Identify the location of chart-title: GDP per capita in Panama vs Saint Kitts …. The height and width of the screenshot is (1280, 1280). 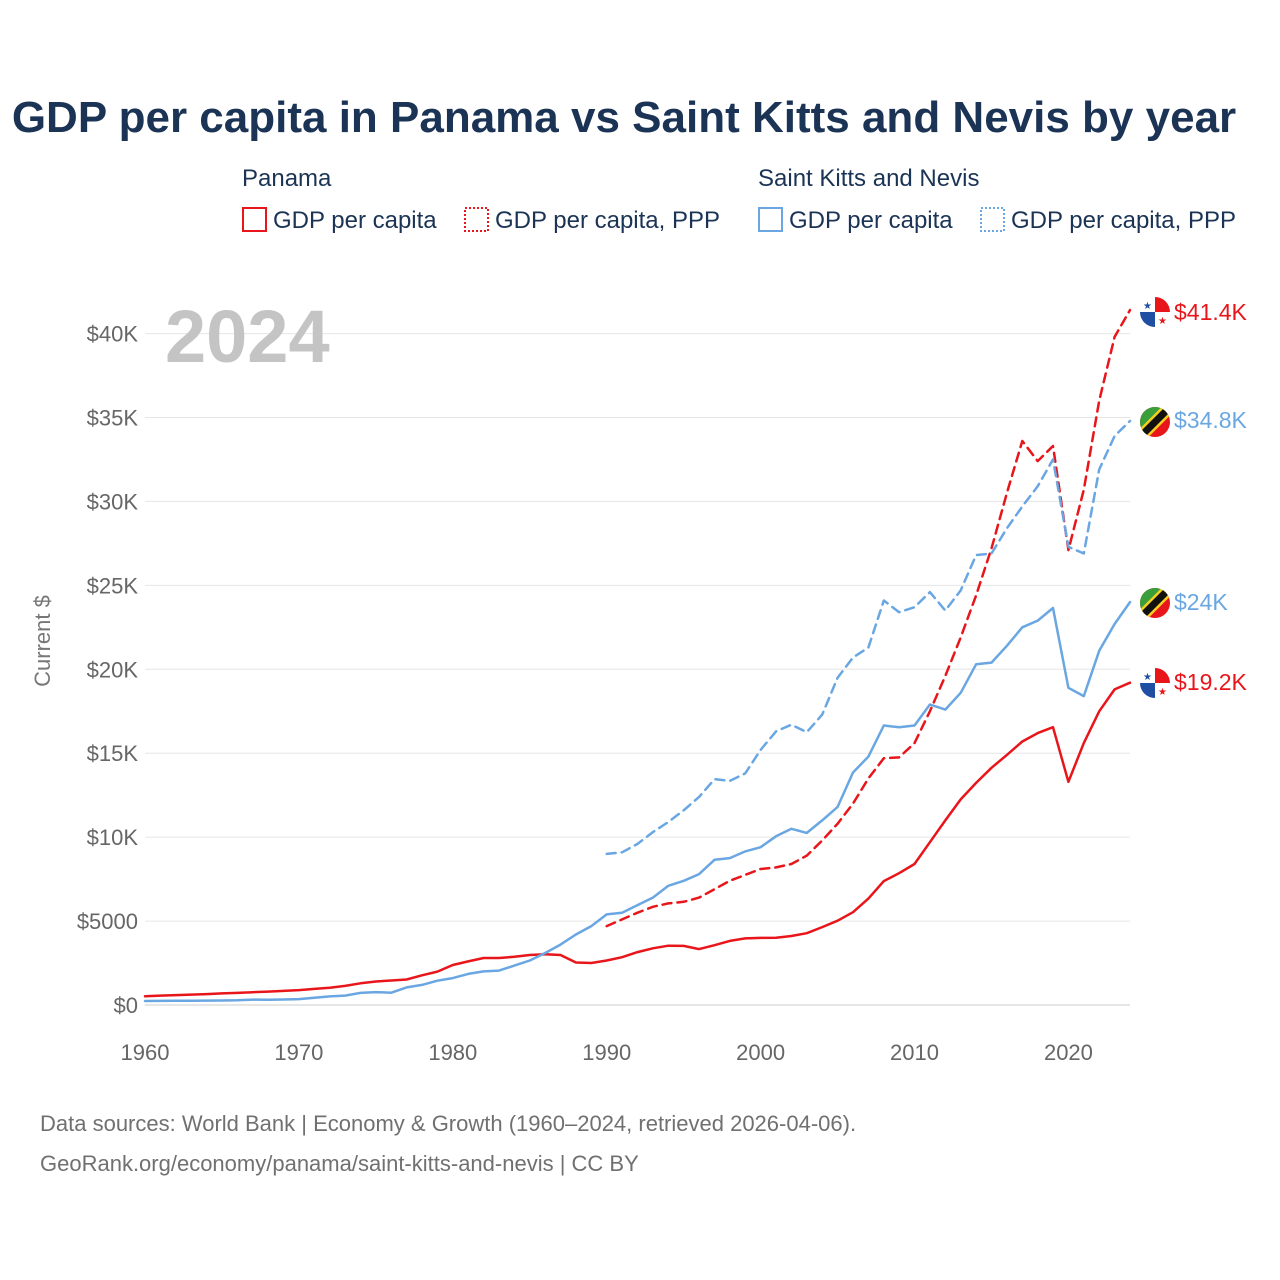
(624, 117).